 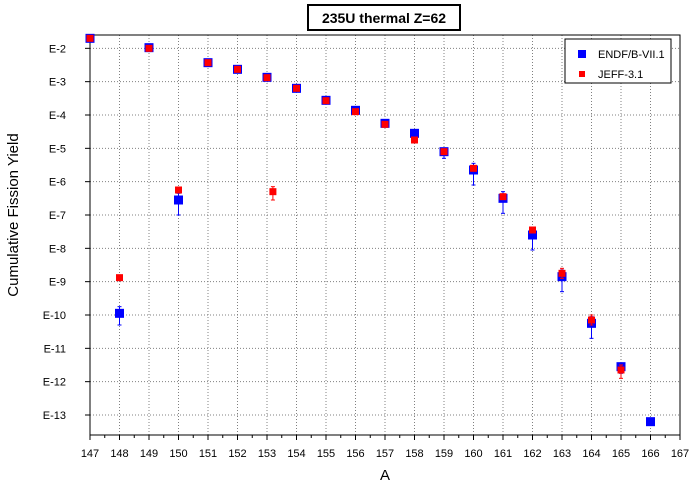 What do you see at coordinates (582, 54) in the screenshot?
I see `legend-swatch-endf` at bounding box center [582, 54].